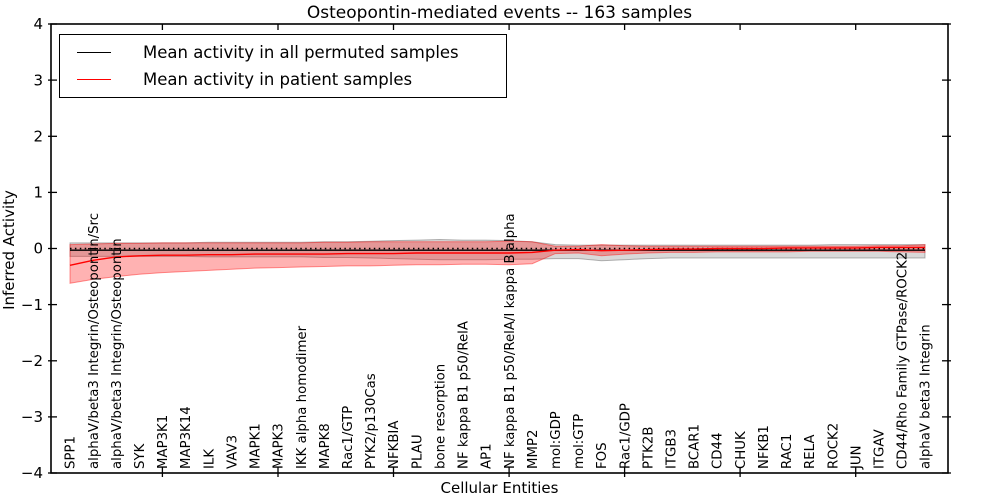 The width and height of the screenshot is (1000, 500). Describe the element at coordinates (880, 449) in the screenshot. I see `x-tick-label: ITGAV` at that location.